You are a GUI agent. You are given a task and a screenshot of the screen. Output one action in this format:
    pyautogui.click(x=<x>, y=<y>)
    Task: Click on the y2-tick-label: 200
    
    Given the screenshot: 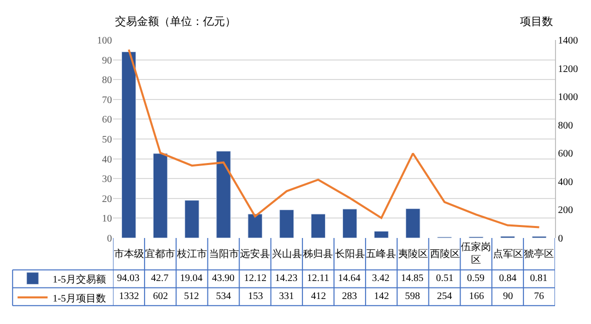 What is the action you would take?
    pyautogui.click(x=565, y=210)
    